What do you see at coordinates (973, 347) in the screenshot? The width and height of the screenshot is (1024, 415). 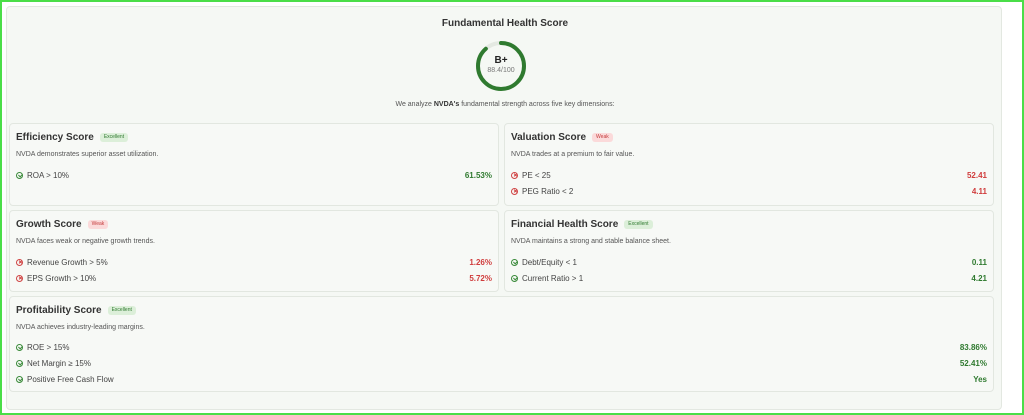 I see `metric-value: 83.86%` at bounding box center [973, 347].